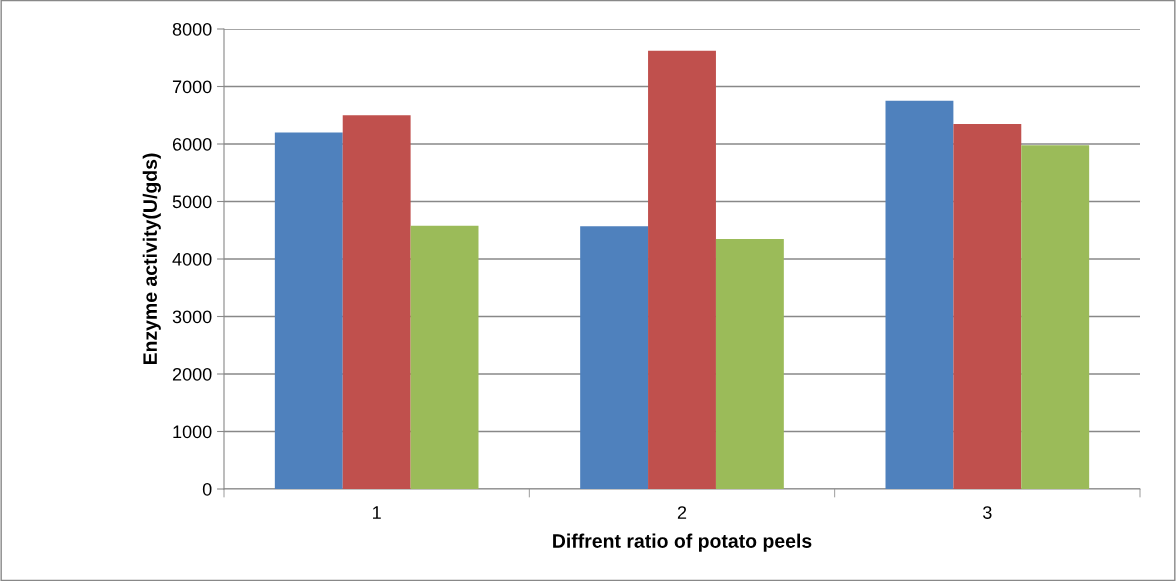 This screenshot has height=581, width=1176. Describe the element at coordinates (987, 512) in the screenshot. I see `x-tick-label: 3` at that location.